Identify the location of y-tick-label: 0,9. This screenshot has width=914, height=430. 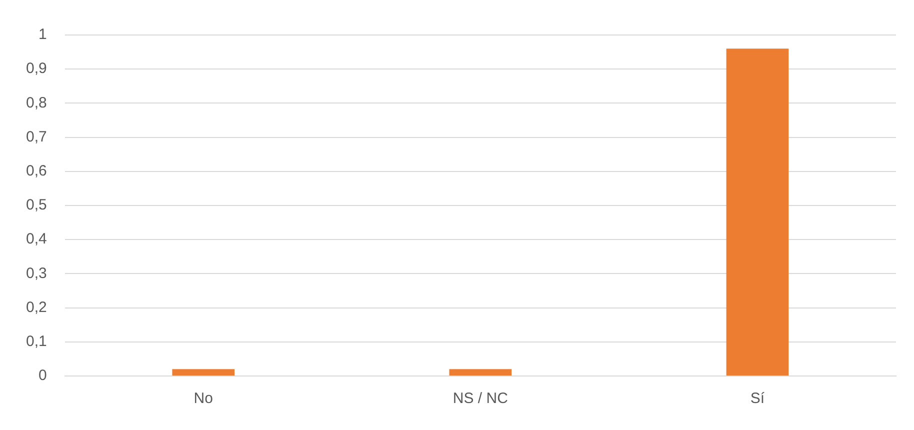
(36, 69).